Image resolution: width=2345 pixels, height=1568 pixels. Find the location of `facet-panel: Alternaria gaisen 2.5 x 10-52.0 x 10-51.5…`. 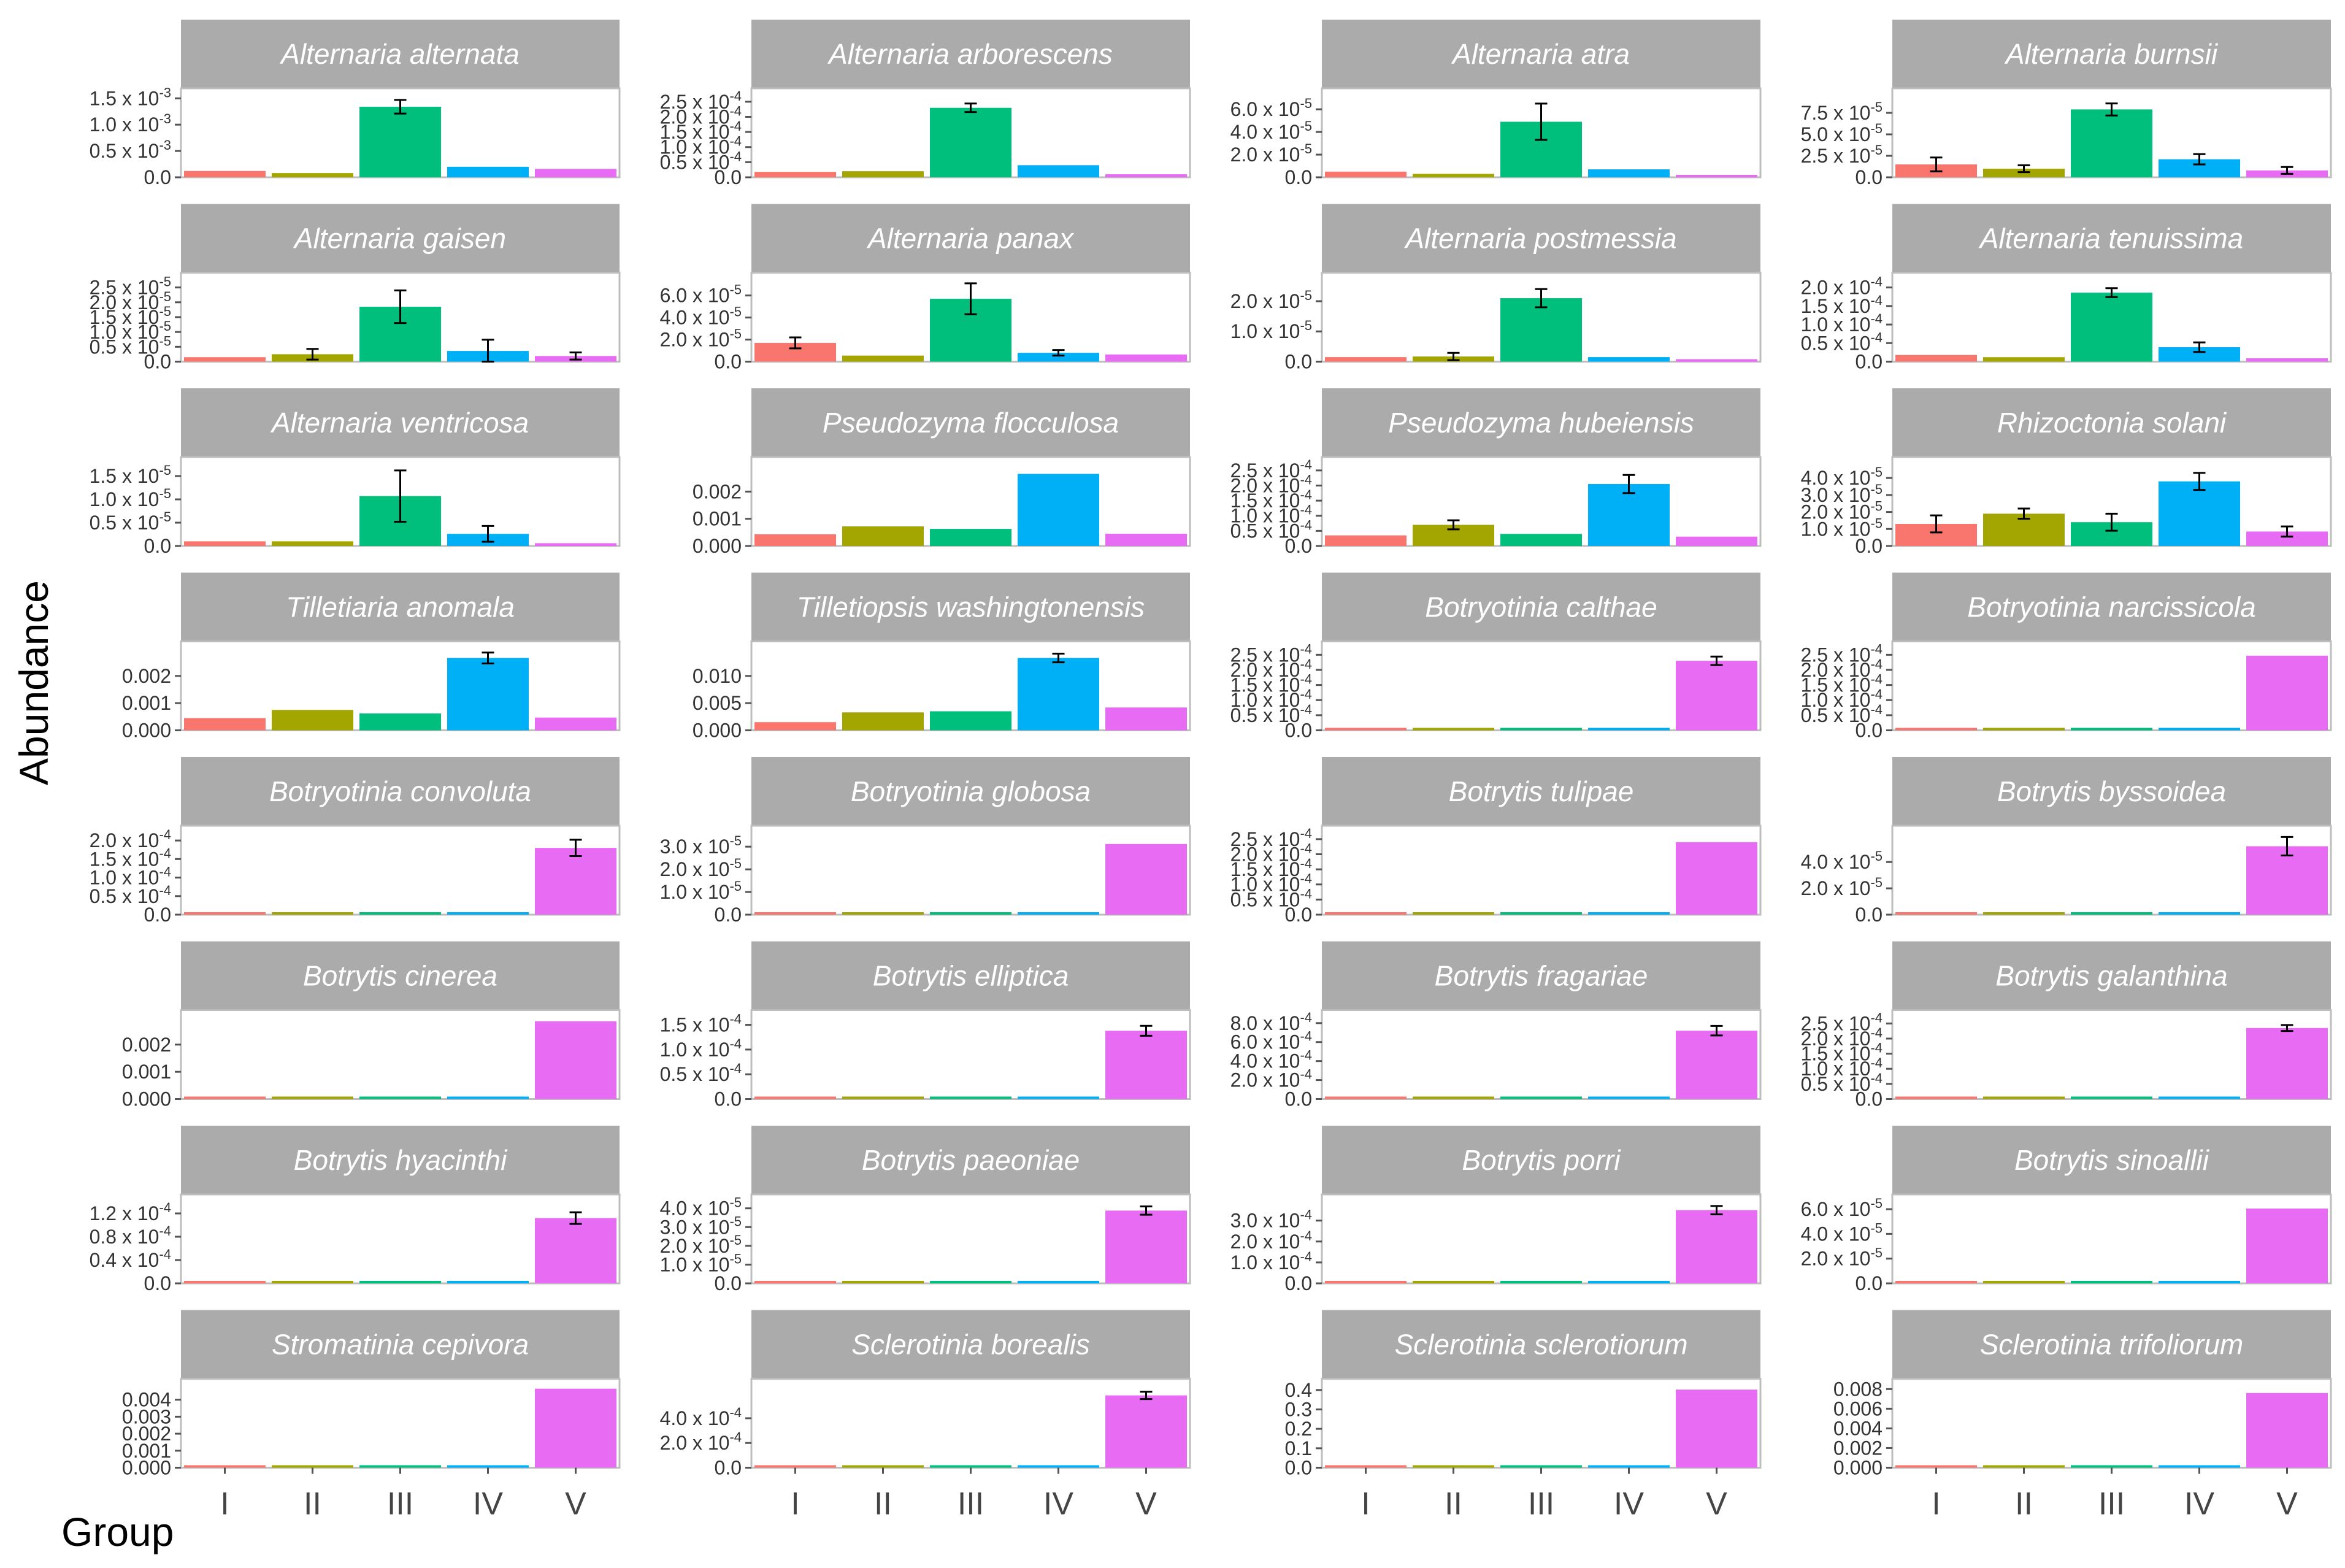

facet-panel: Alternaria gaisen 2.5 x 10-52.0 x 10-51.5… is located at coordinates (355, 288).